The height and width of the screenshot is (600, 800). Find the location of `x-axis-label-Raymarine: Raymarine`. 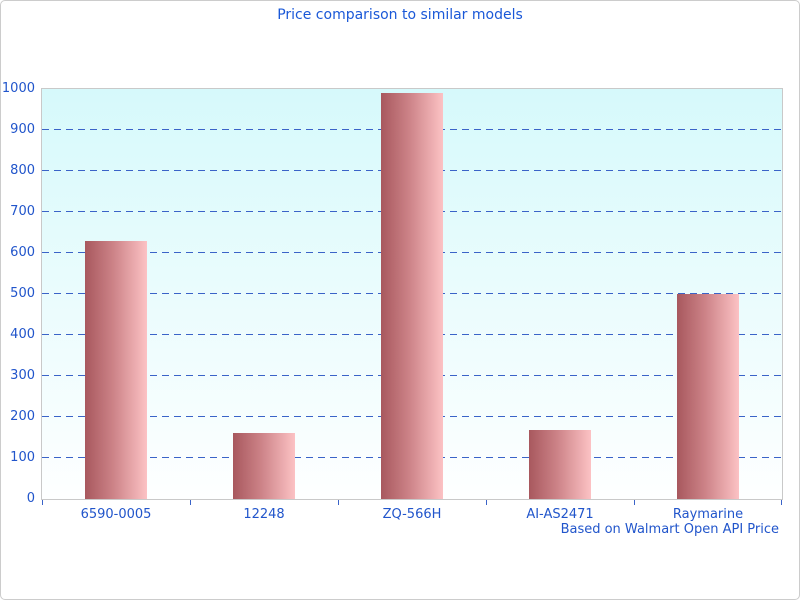

x-axis-label-Raymarine: Raymarine is located at coordinates (708, 514).